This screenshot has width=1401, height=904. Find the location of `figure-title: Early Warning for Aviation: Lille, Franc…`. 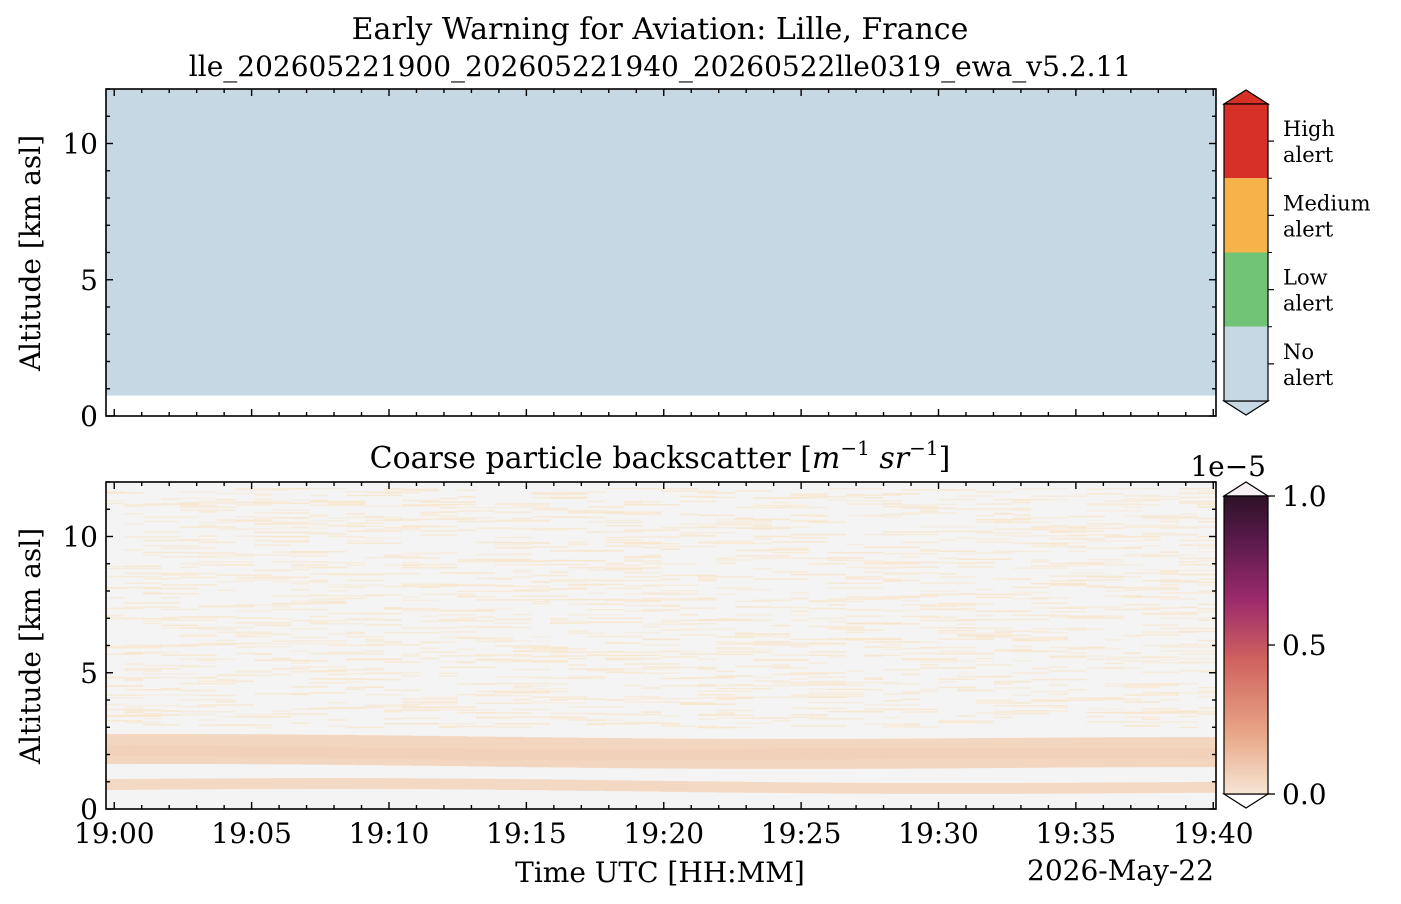

figure-title: Early Warning for Aviation: Lille, Franc… is located at coordinates (660, 29).